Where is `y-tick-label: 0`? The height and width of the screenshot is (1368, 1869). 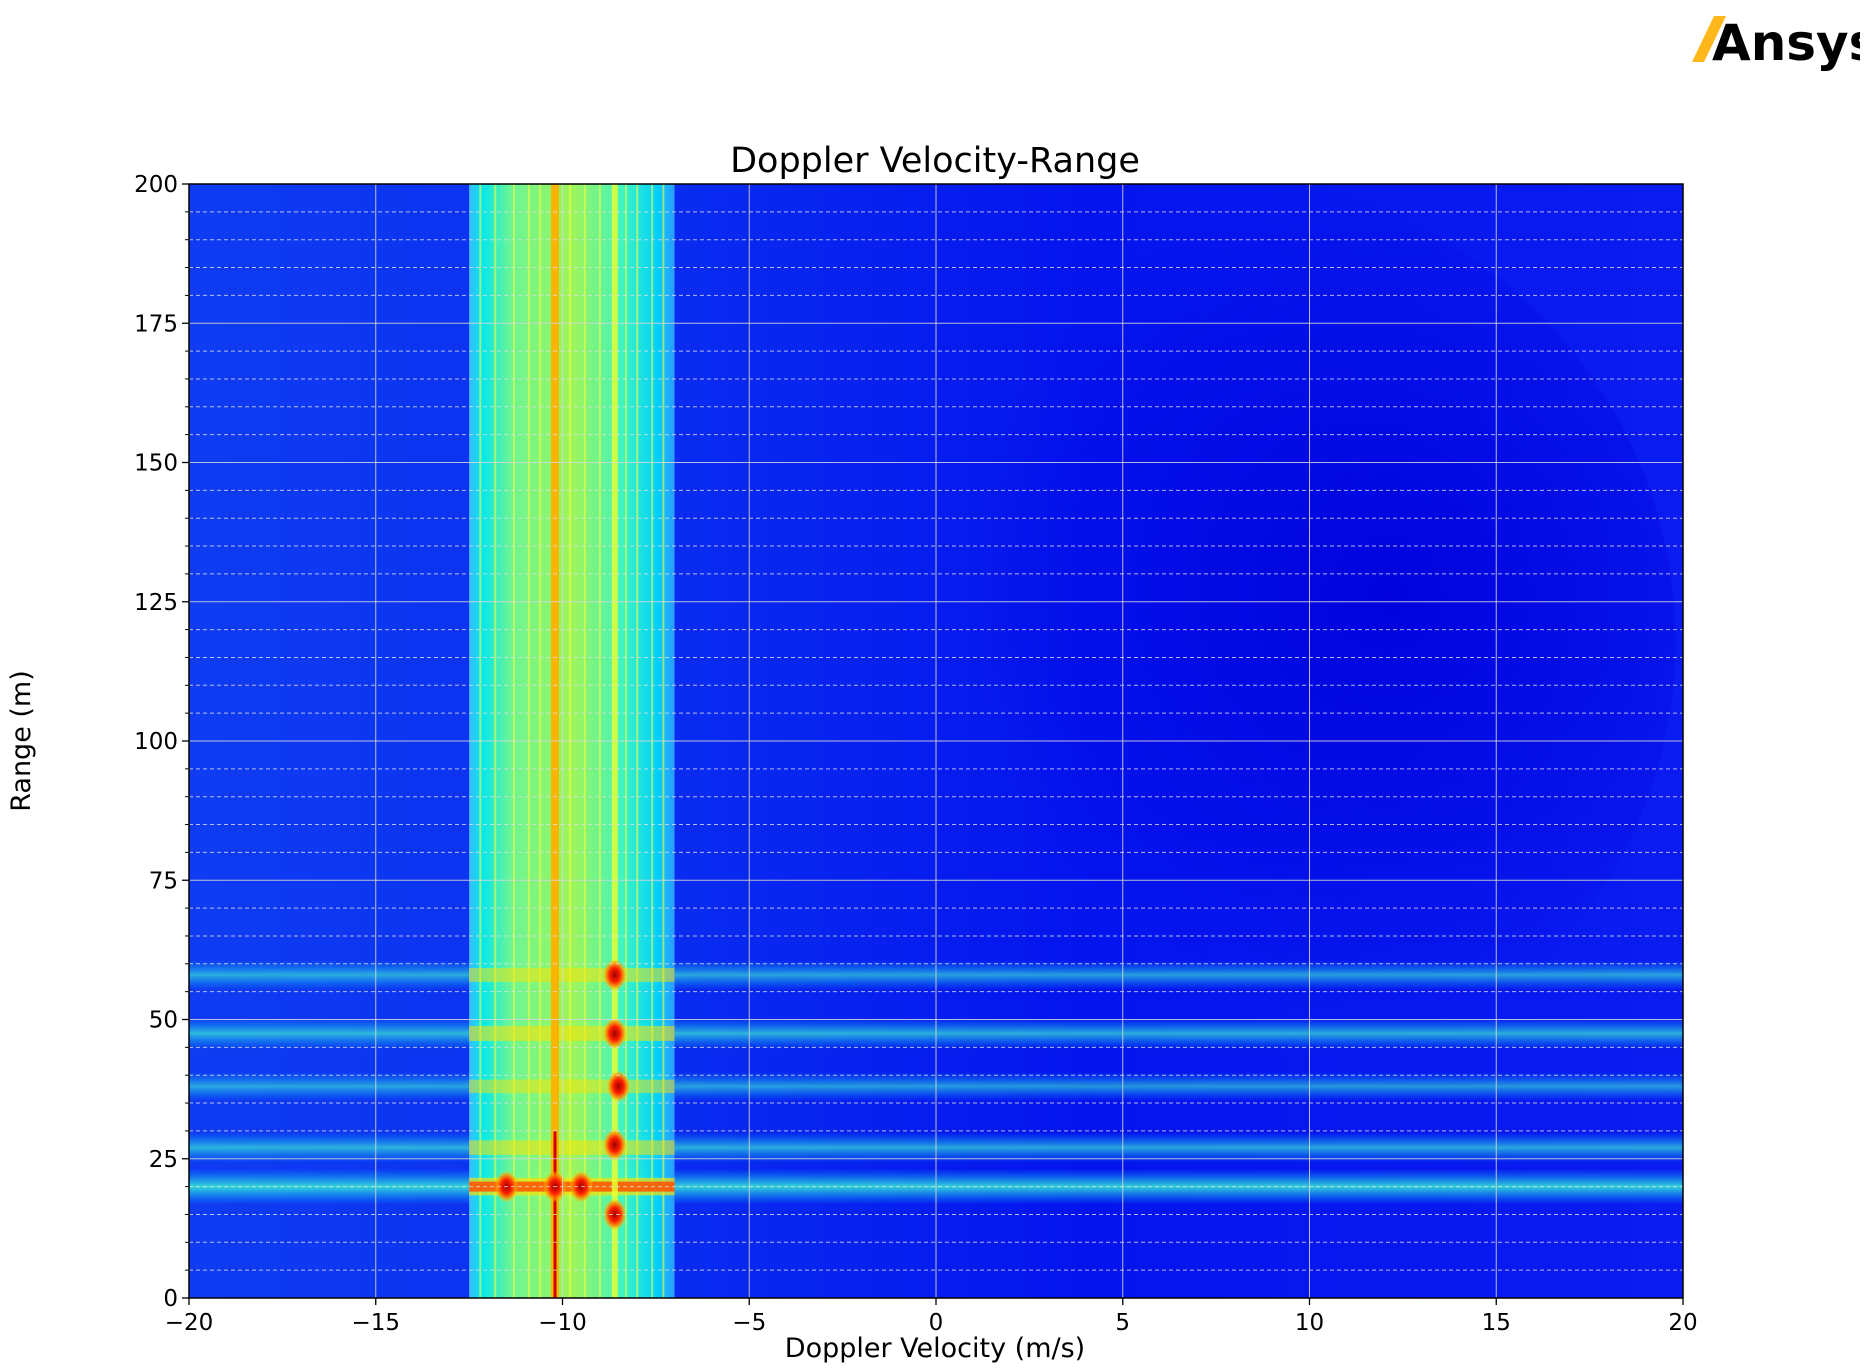
y-tick-label: 0 is located at coordinates (170, 1299).